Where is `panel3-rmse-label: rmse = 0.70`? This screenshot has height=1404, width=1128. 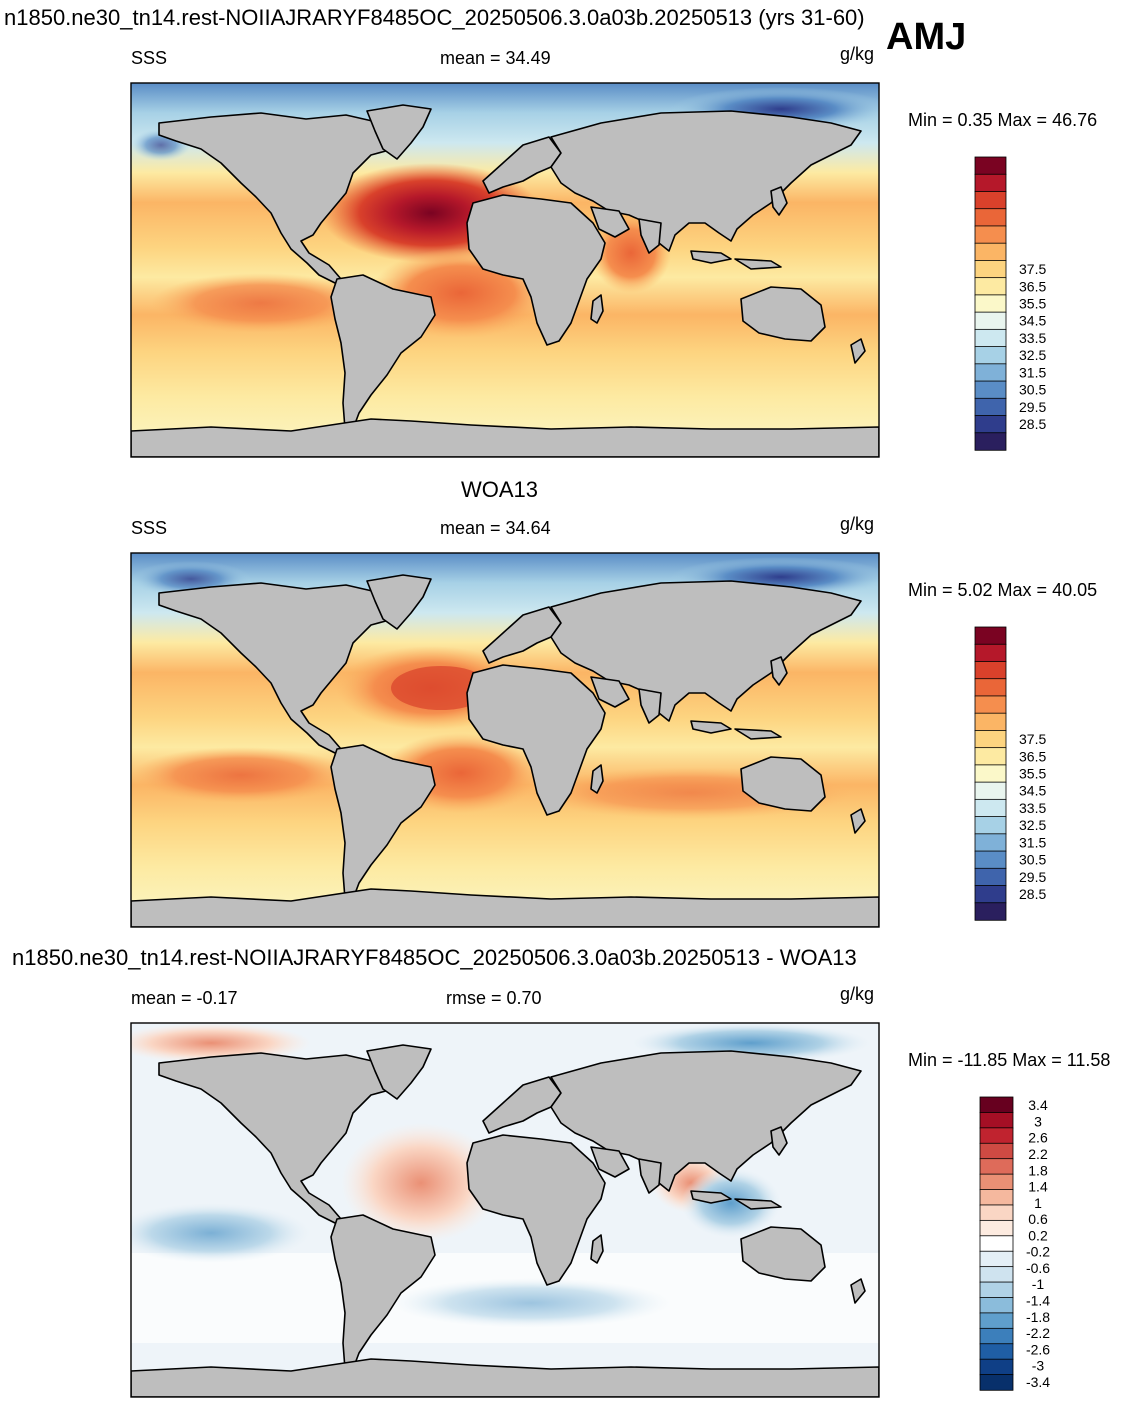 panel3-rmse-label: rmse = 0.70 is located at coordinates (494, 998).